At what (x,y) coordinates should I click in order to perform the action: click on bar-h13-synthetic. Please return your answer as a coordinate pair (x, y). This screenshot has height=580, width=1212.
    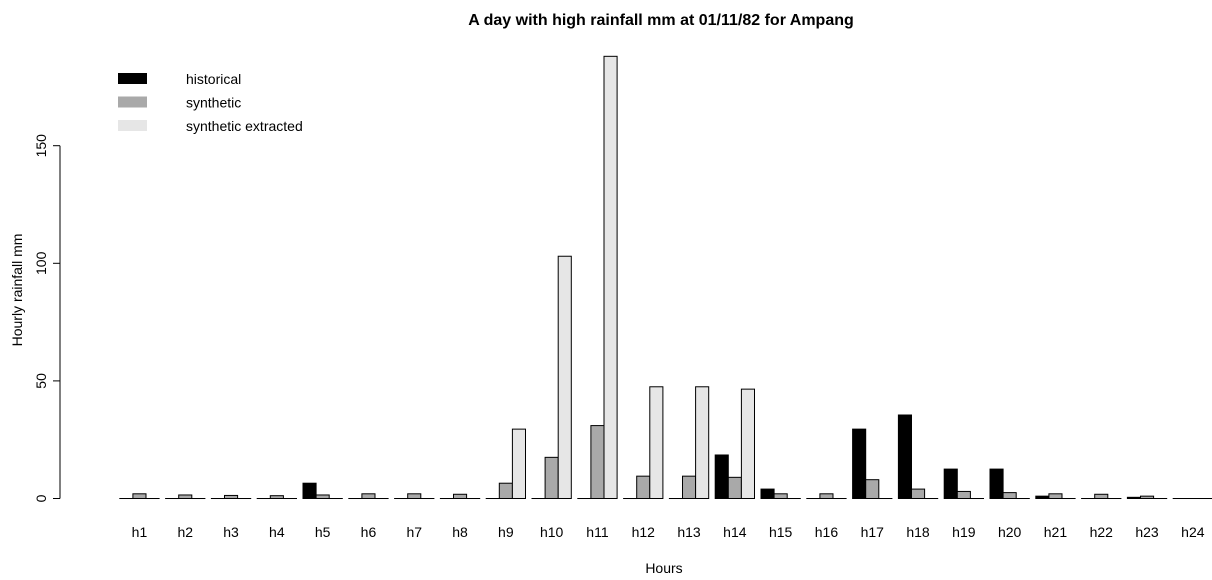
    Looking at the image, I should click on (689, 487).